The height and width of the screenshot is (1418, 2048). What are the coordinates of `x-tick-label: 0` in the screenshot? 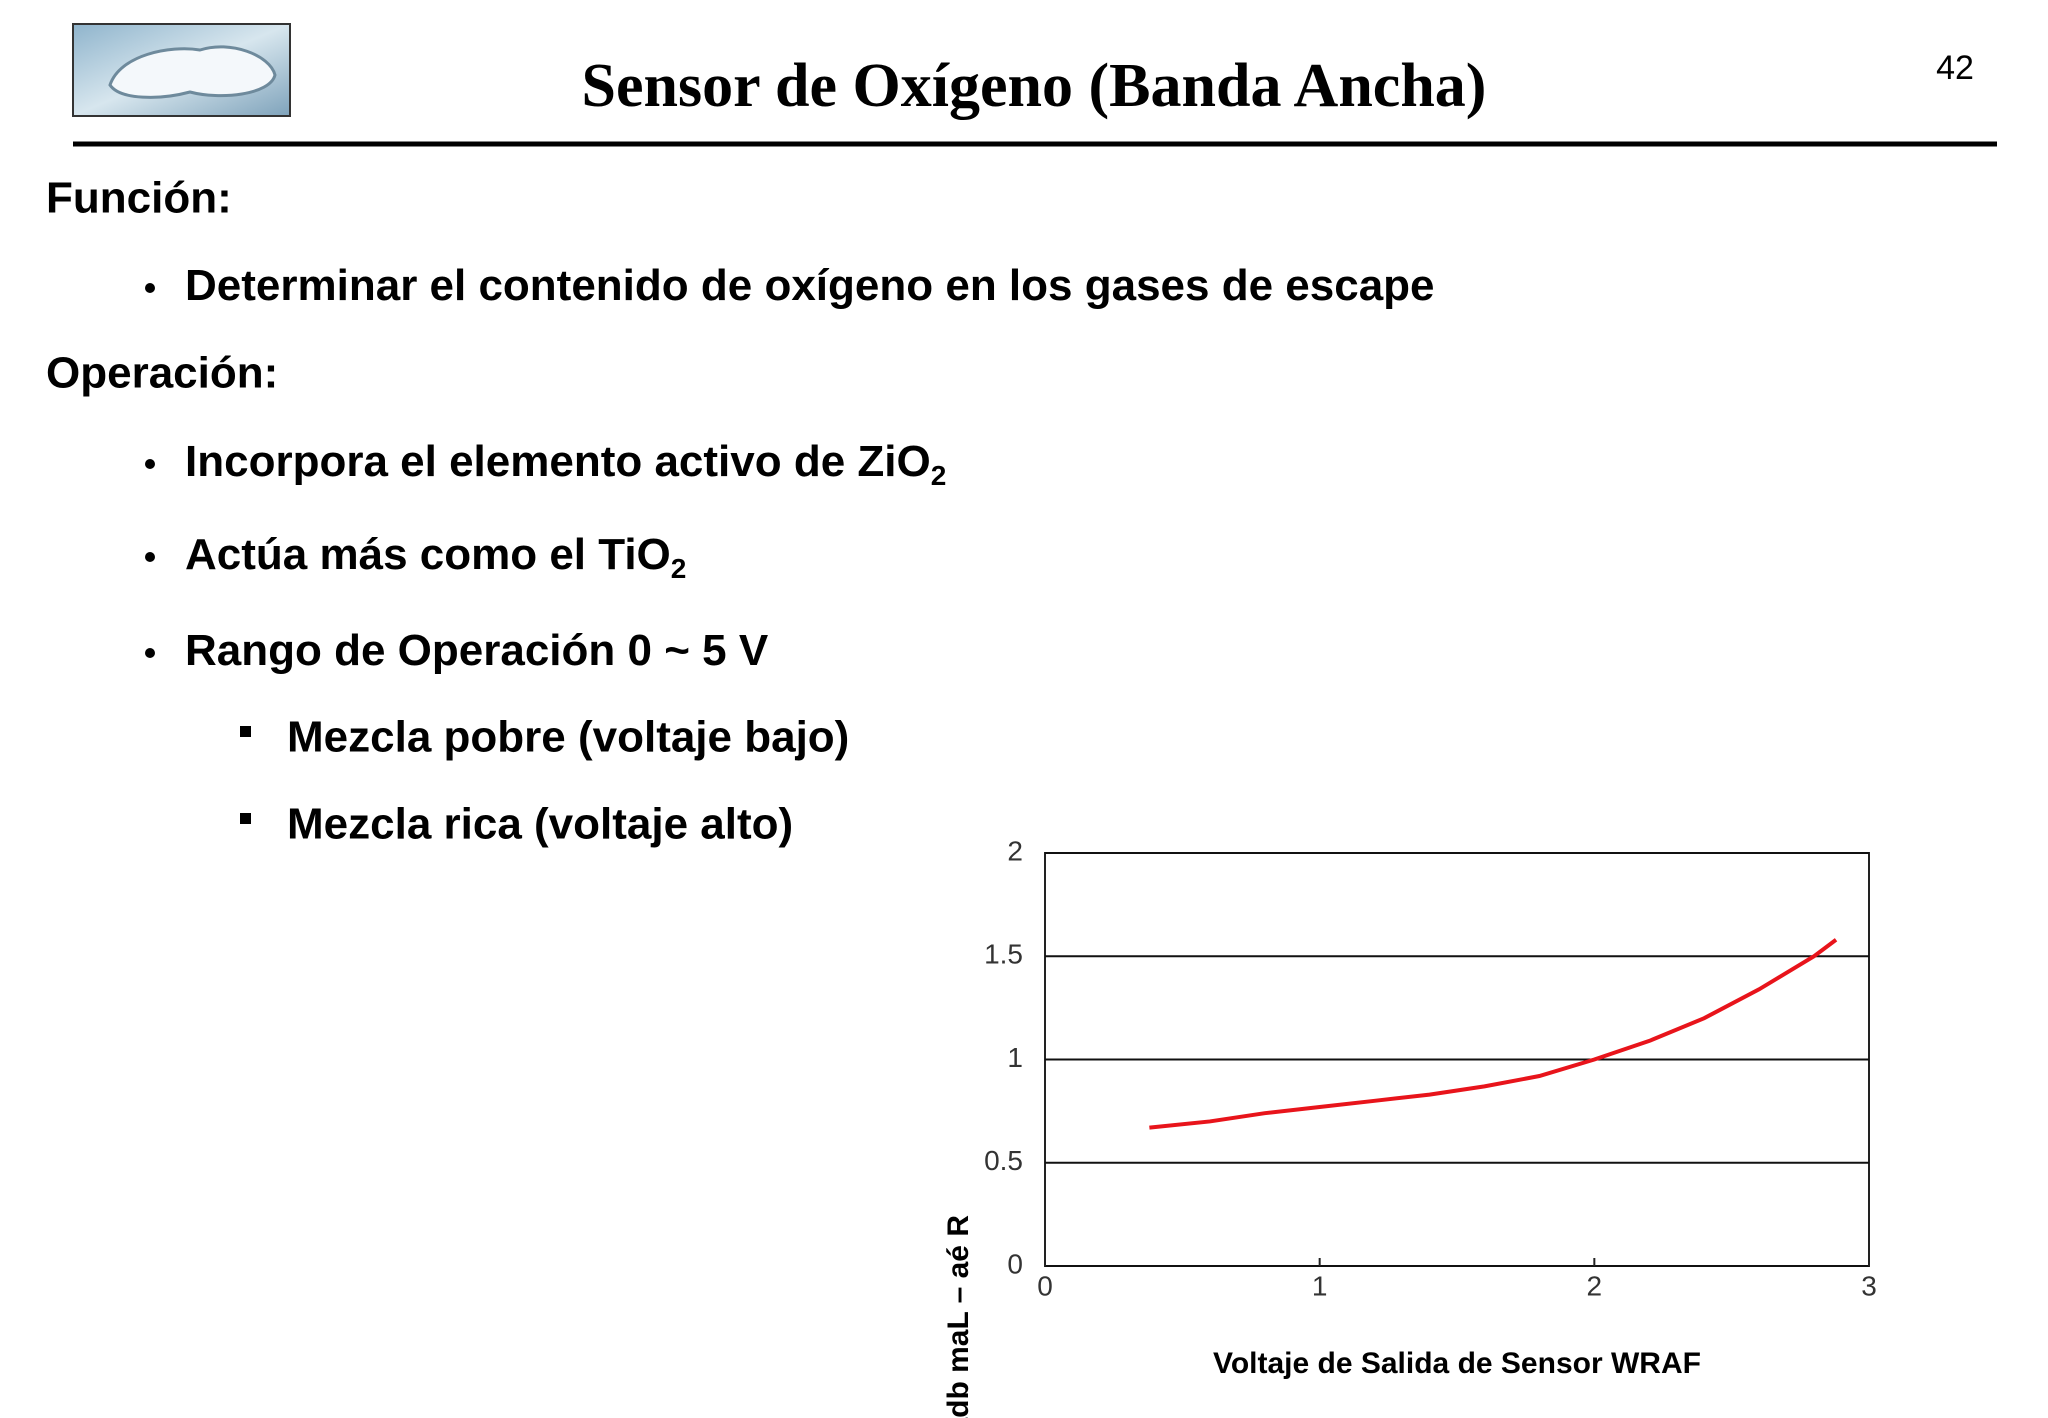 It's located at (1045, 1285).